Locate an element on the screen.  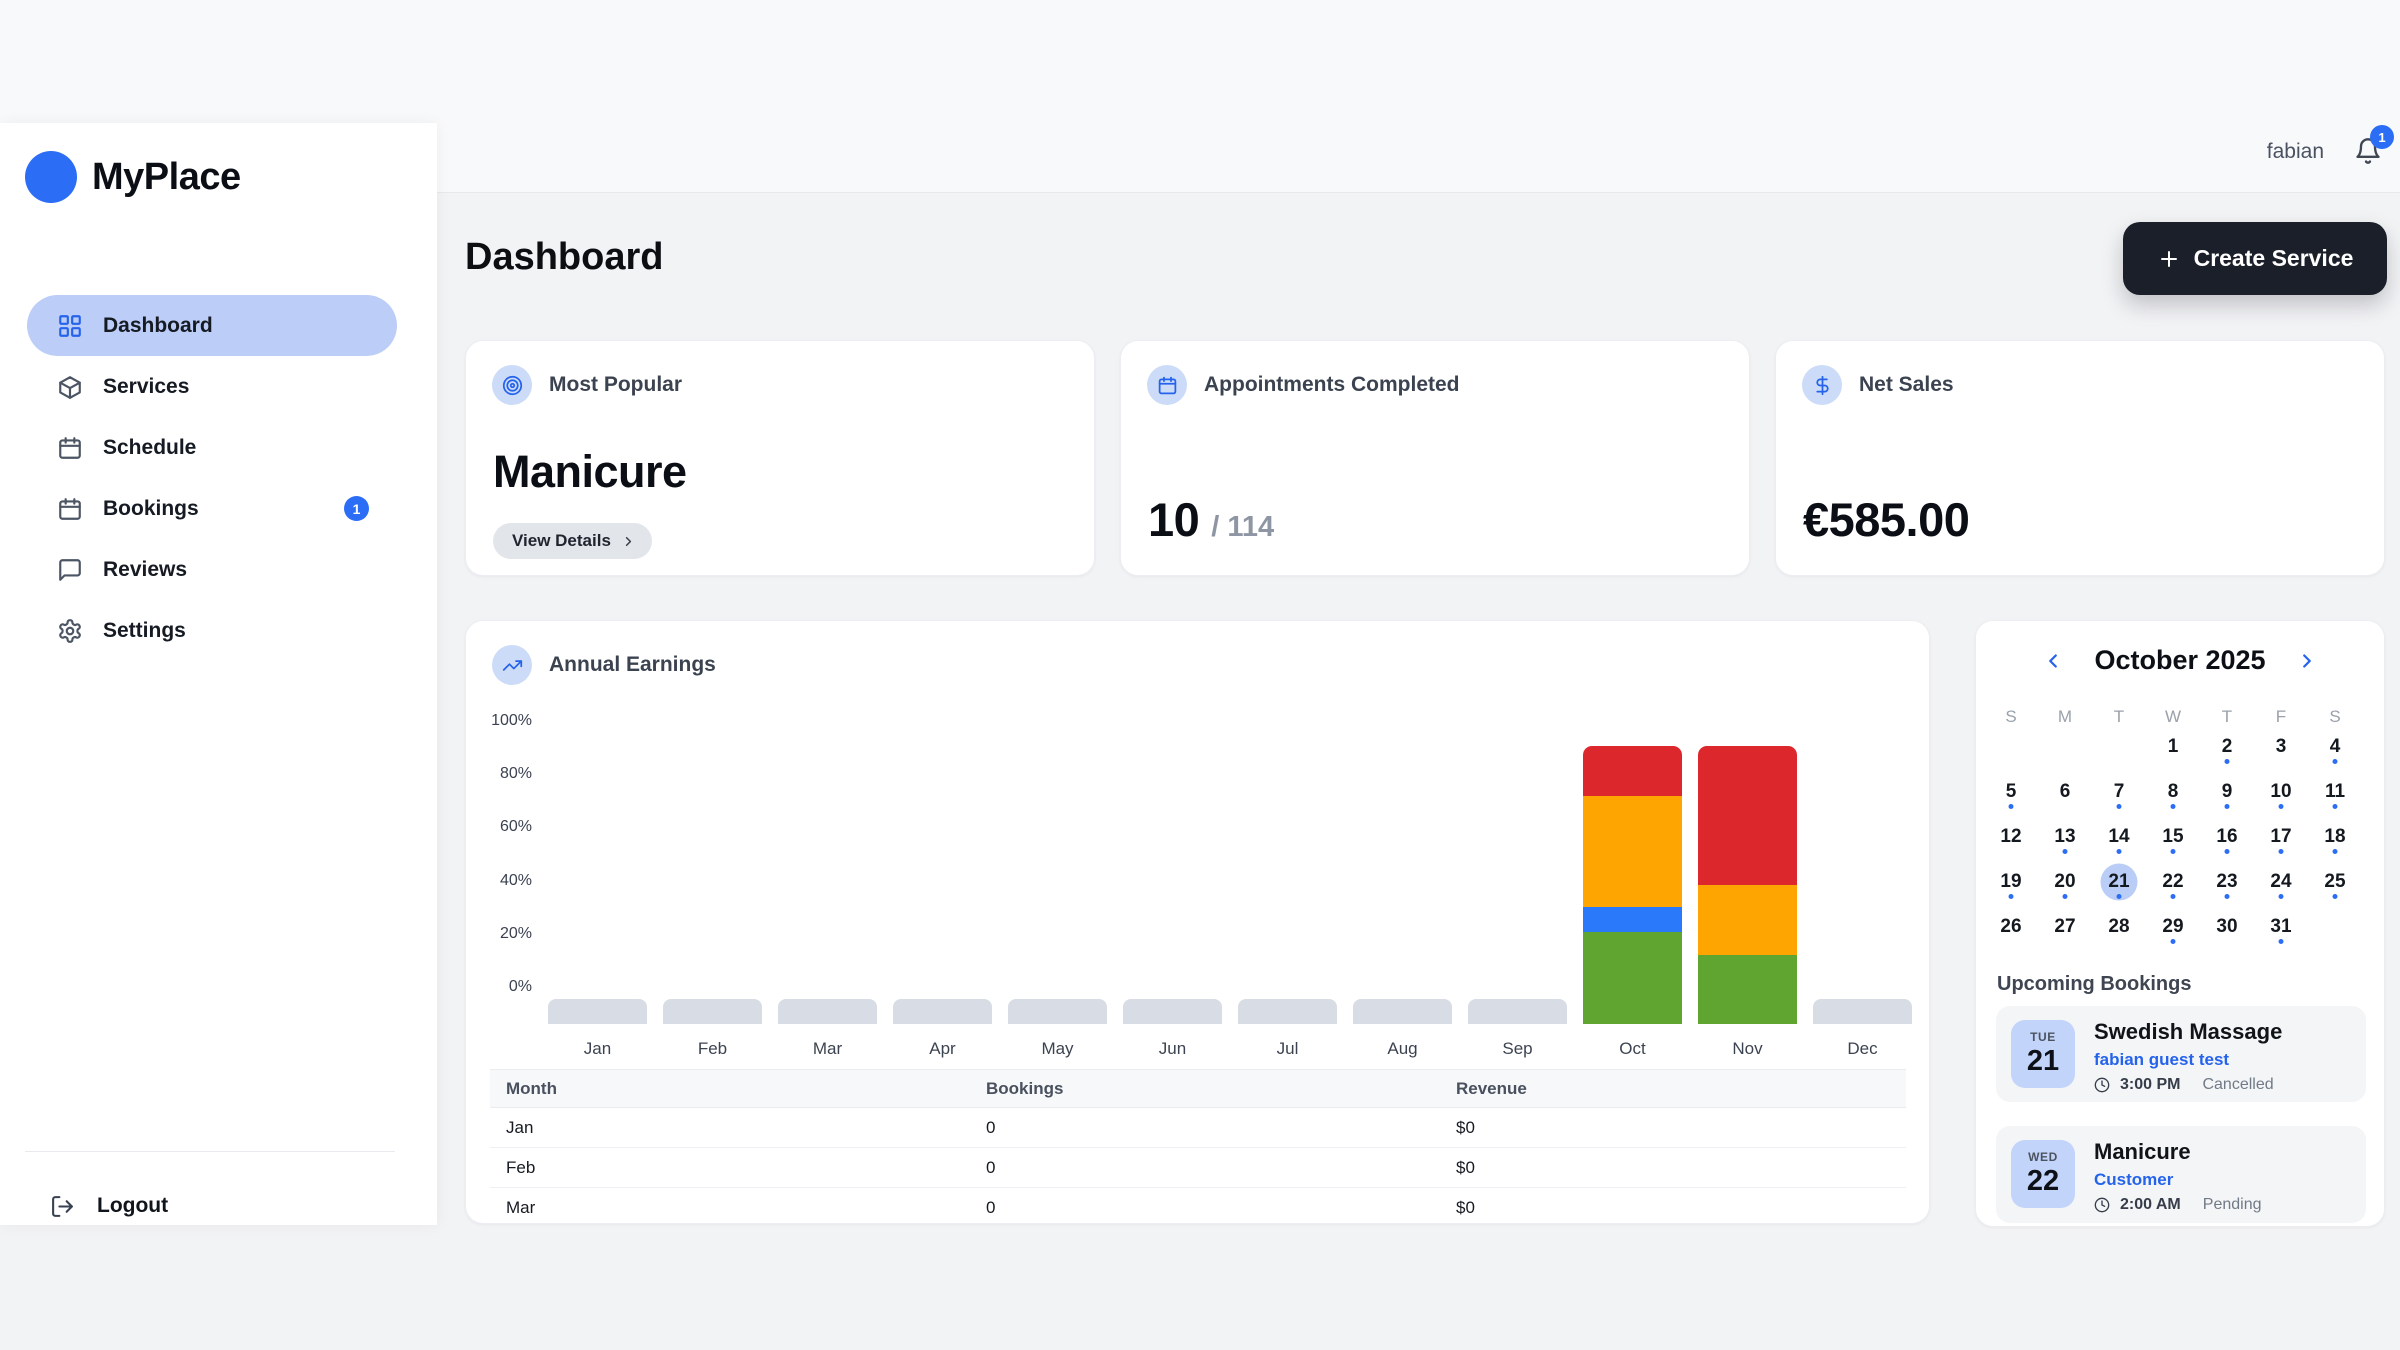
calendar-day-19: 19 is located at coordinates (2011, 881).